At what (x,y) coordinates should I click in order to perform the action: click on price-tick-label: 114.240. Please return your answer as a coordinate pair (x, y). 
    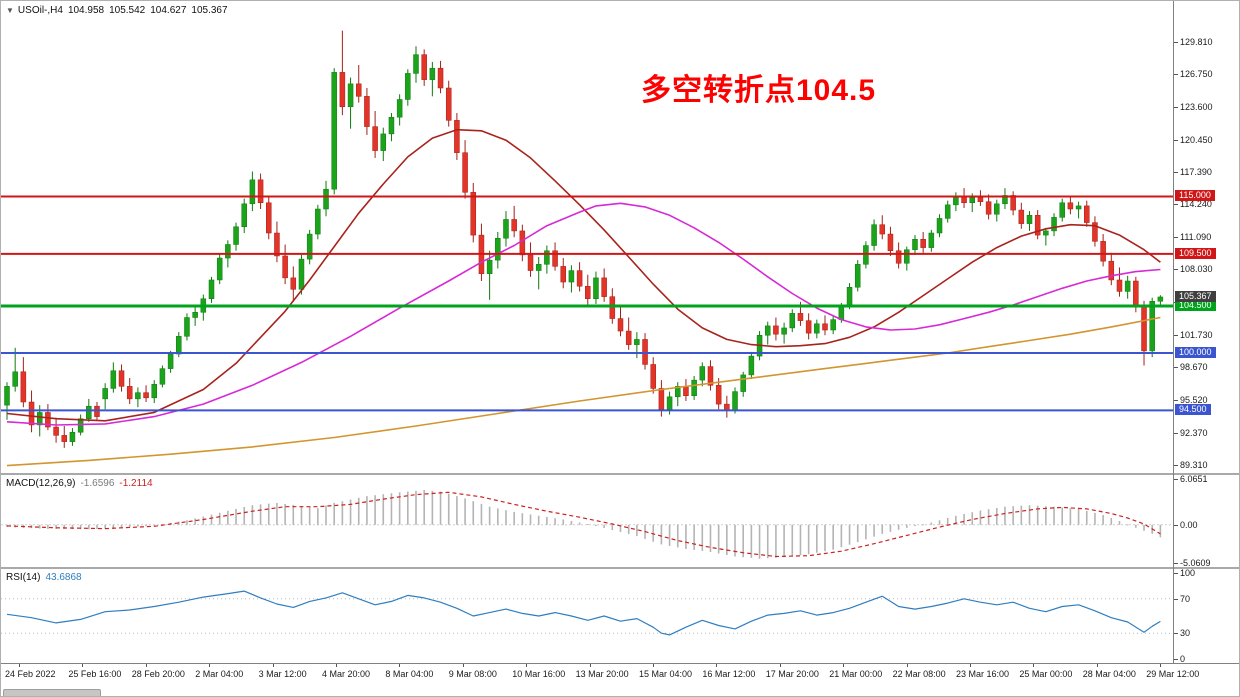
    Looking at the image, I should click on (1196, 204).